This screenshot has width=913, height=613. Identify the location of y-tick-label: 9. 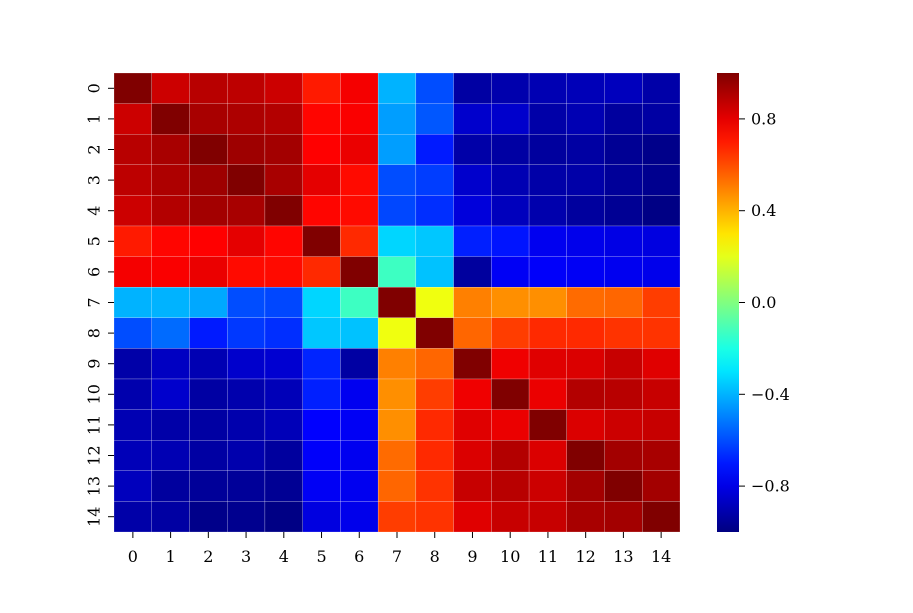
(94, 364).